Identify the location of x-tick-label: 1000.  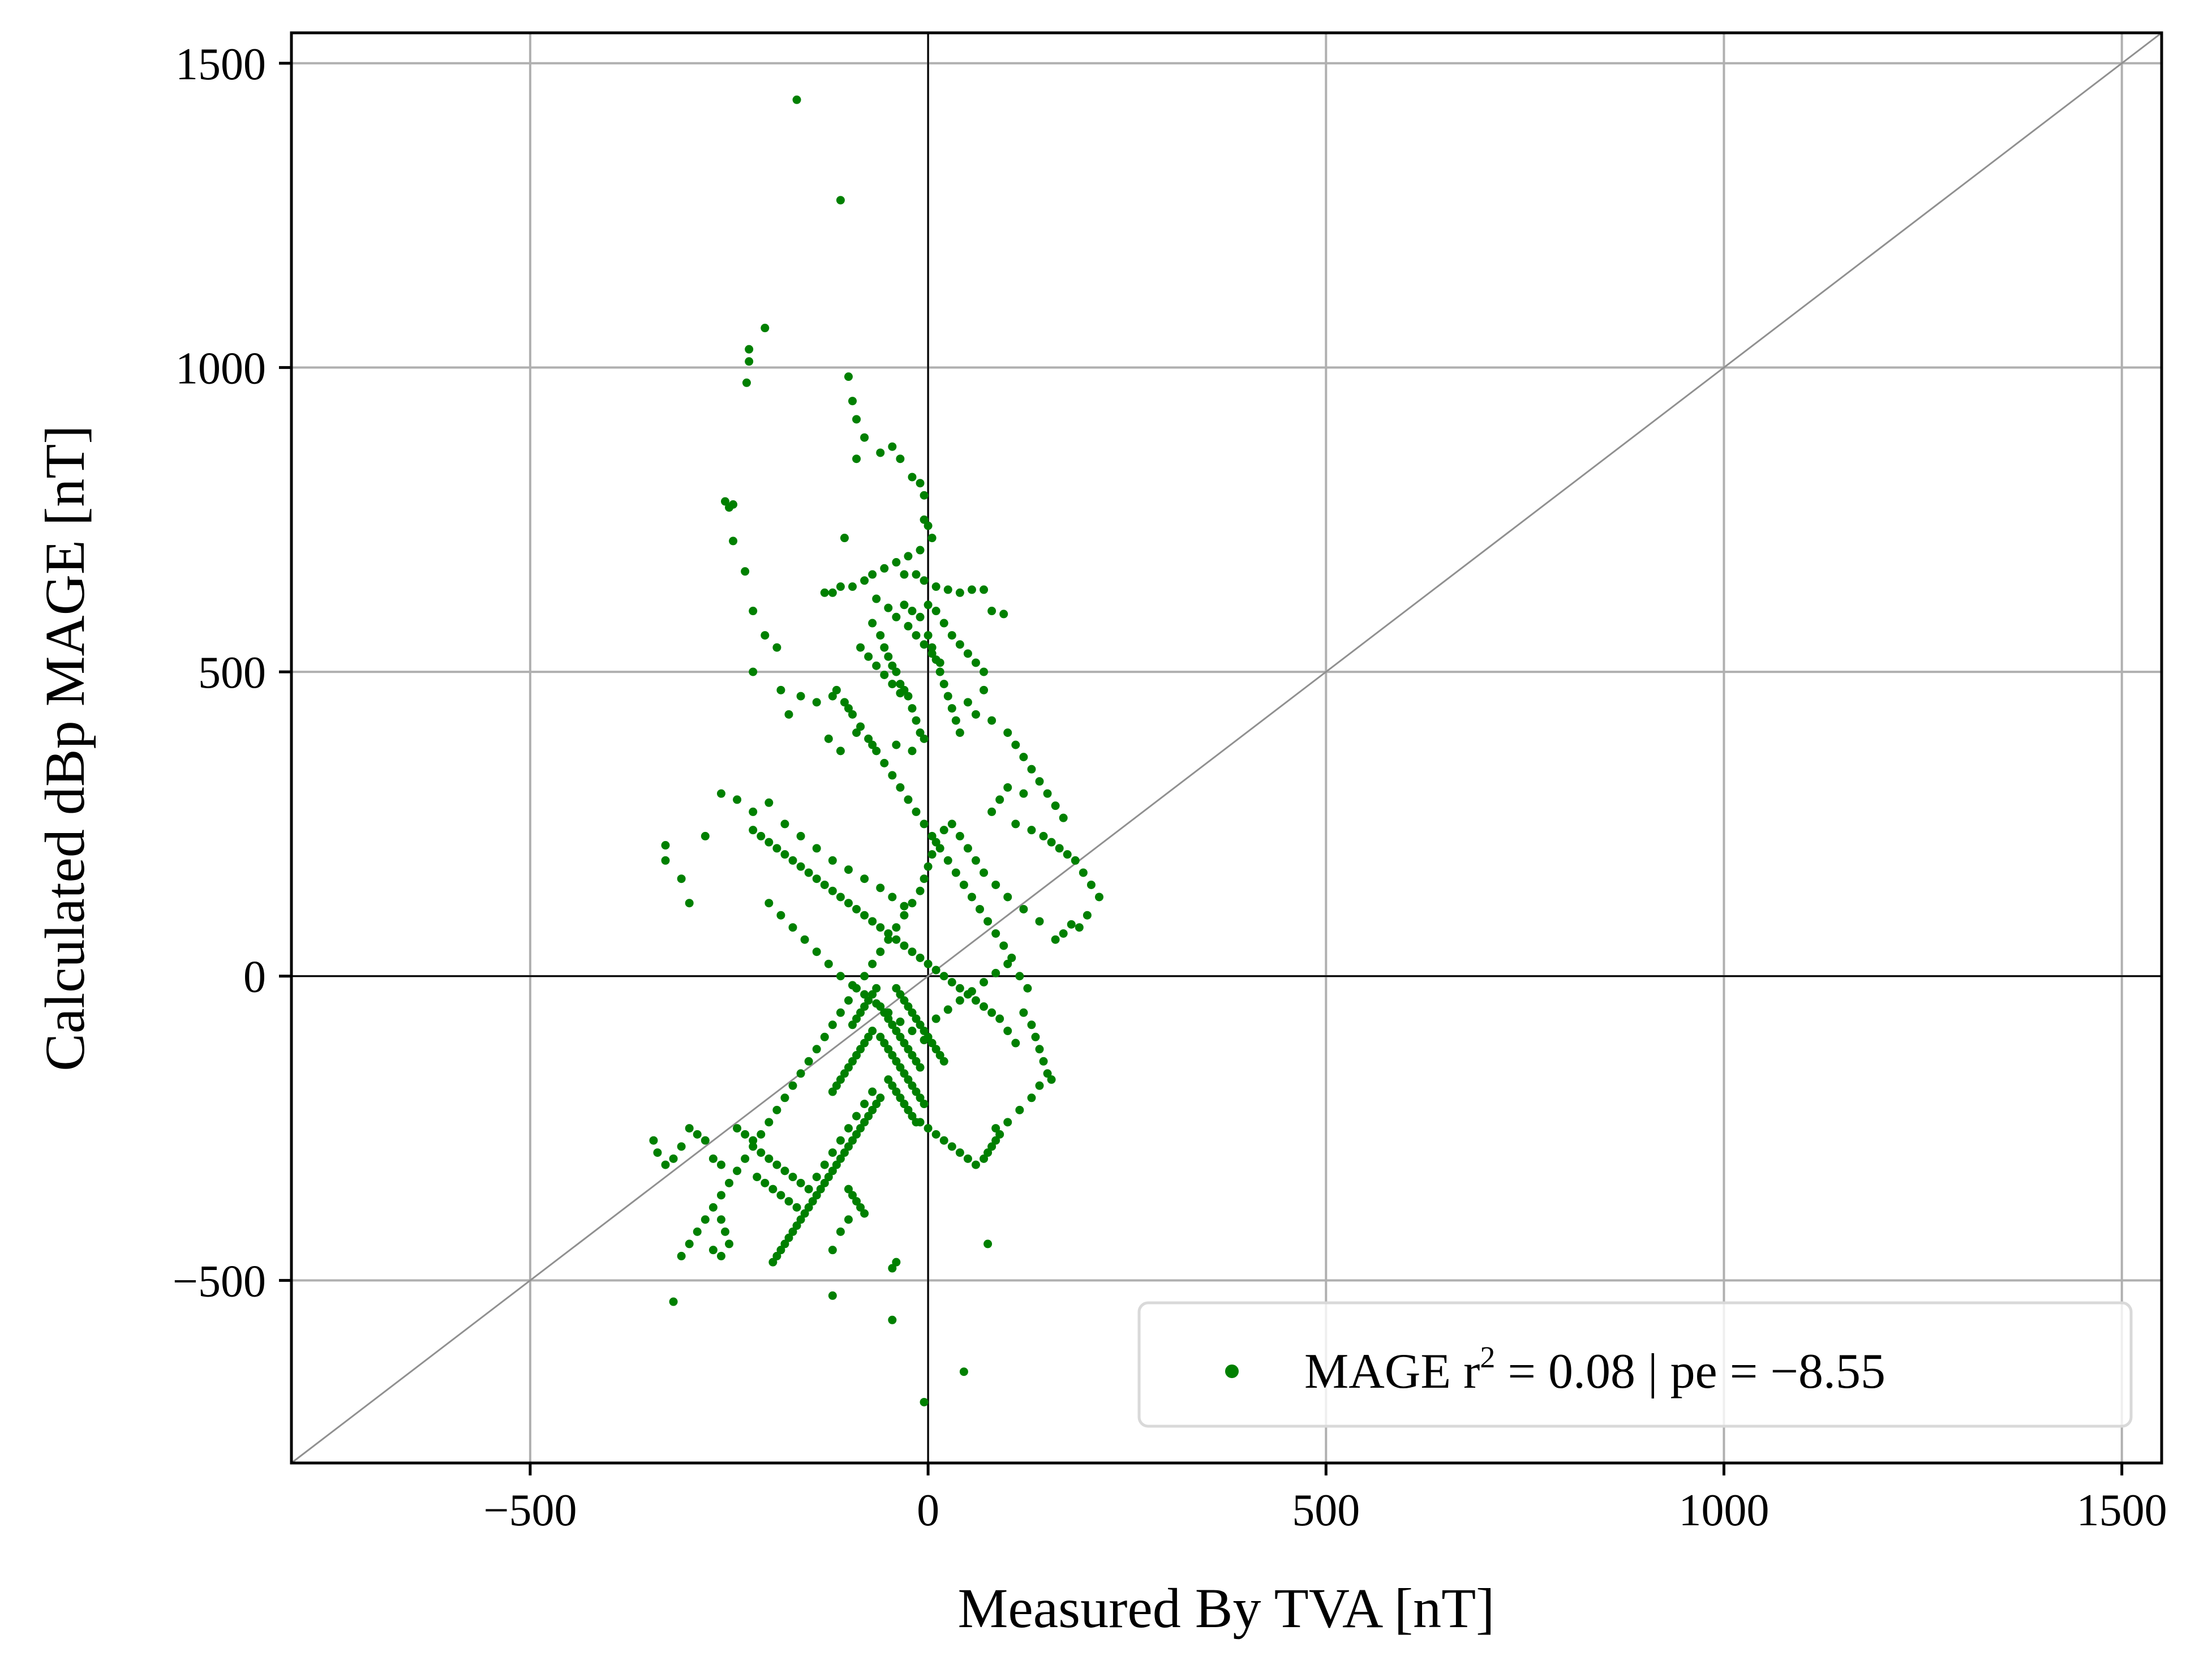
(1724, 1511).